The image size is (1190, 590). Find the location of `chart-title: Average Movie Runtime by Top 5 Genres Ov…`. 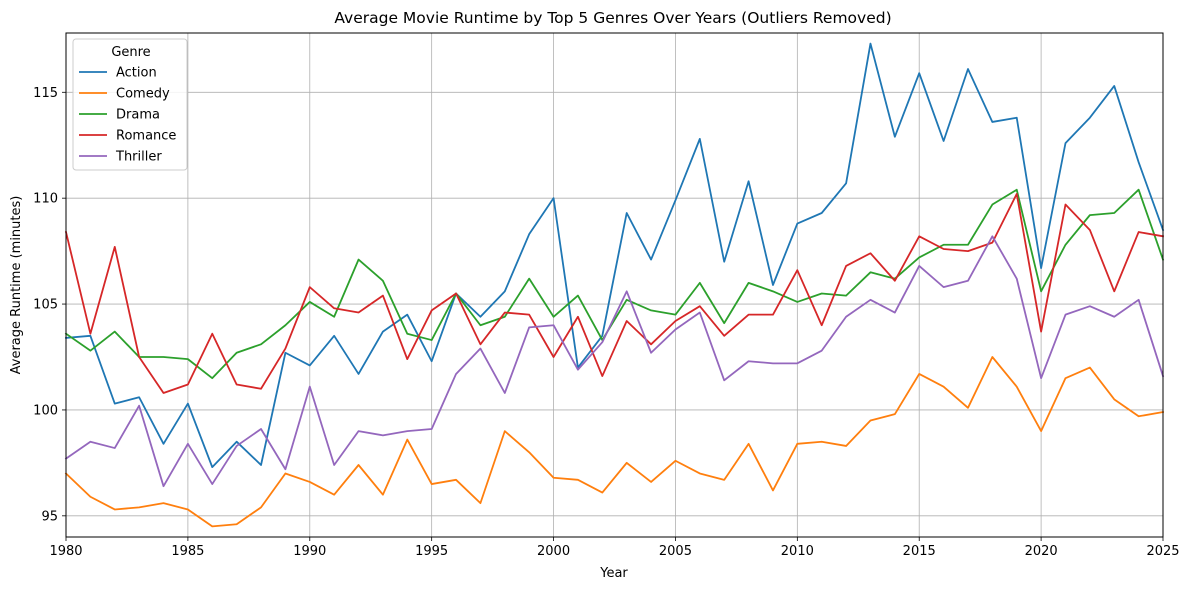

chart-title: Average Movie Runtime by Top 5 Genres Ov… is located at coordinates (612, 18).